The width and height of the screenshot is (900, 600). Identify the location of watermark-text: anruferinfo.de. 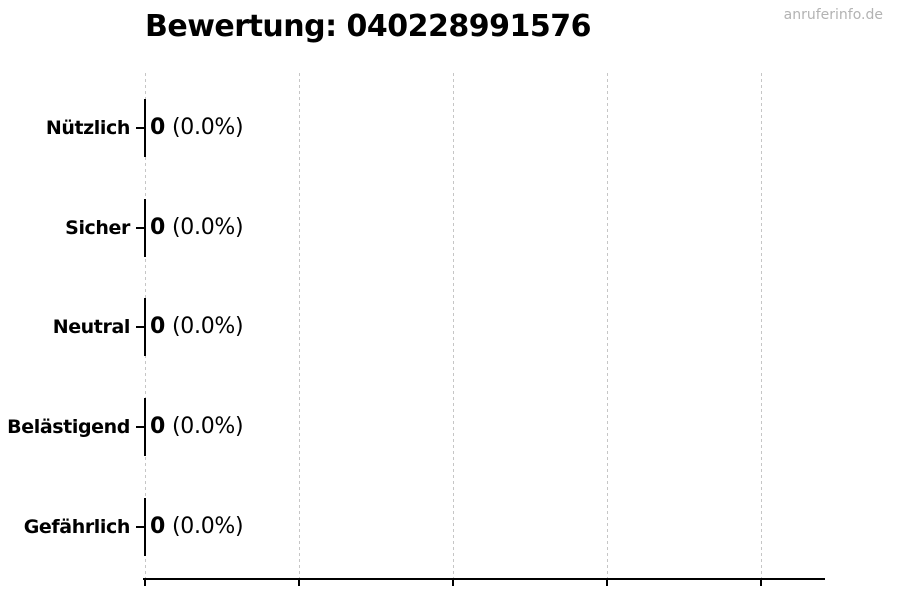
(833, 15).